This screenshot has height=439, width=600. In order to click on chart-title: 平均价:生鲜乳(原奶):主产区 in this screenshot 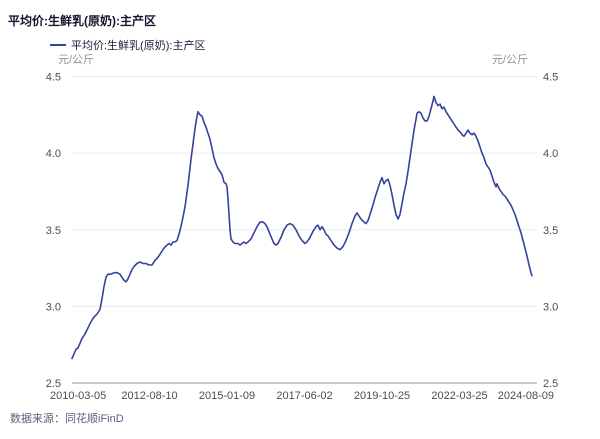, I will do `click(82, 21)`.